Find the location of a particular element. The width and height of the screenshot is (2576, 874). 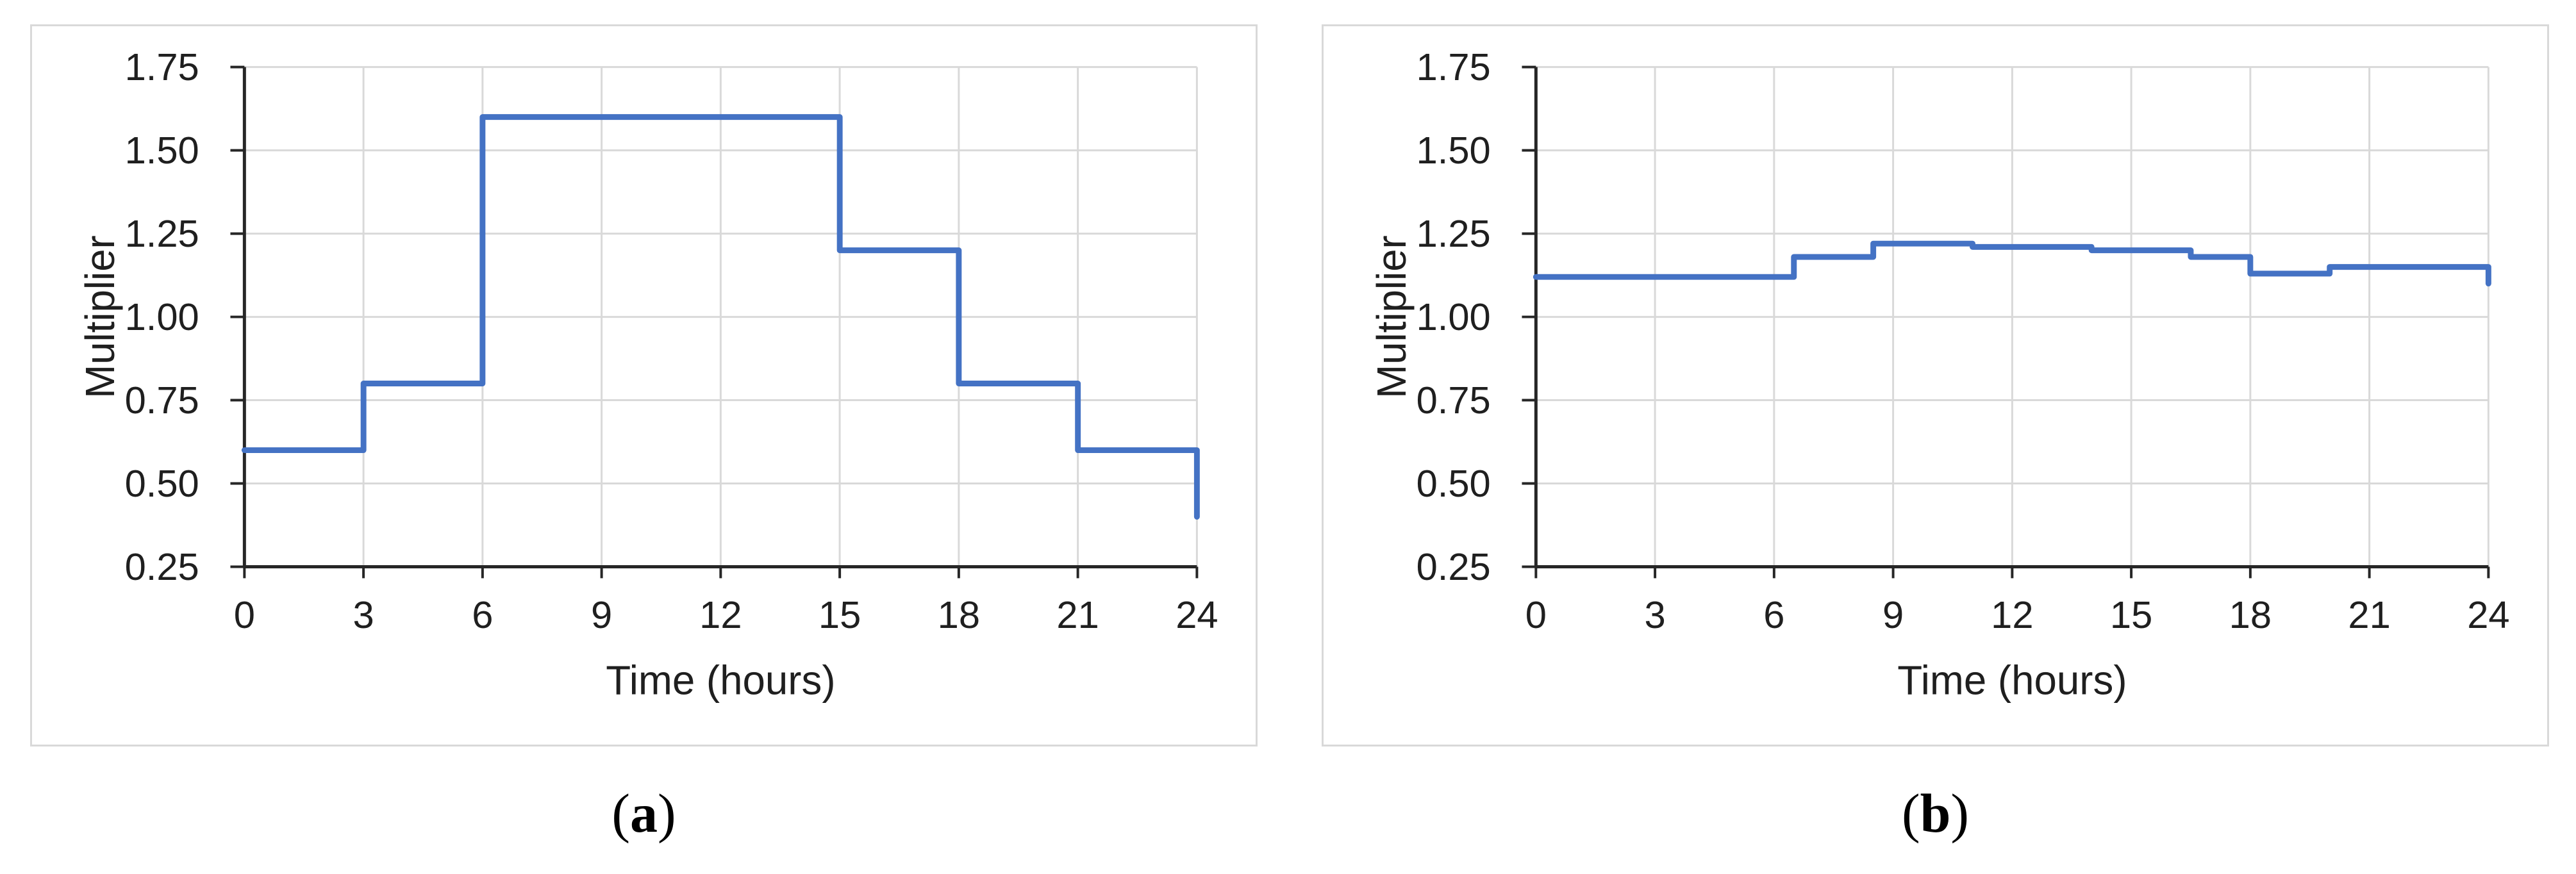

caption-b: (b) is located at coordinates (1935, 814).